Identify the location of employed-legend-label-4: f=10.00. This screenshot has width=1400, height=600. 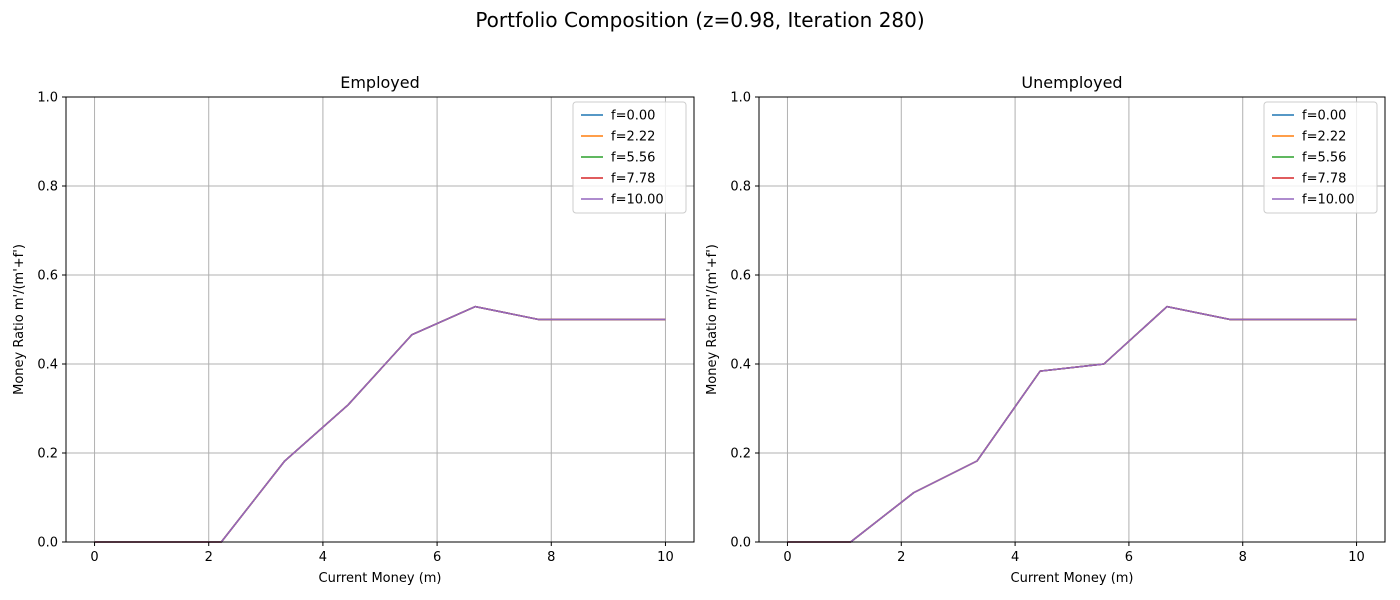
(637, 200).